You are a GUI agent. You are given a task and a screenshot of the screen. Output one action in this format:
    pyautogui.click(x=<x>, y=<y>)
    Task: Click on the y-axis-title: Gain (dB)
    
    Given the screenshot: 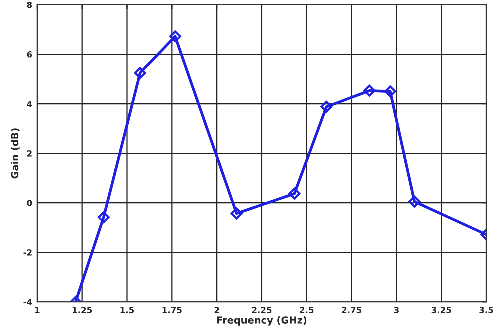 What is the action you would take?
    pyautogui.click(x=15, y=153)
    